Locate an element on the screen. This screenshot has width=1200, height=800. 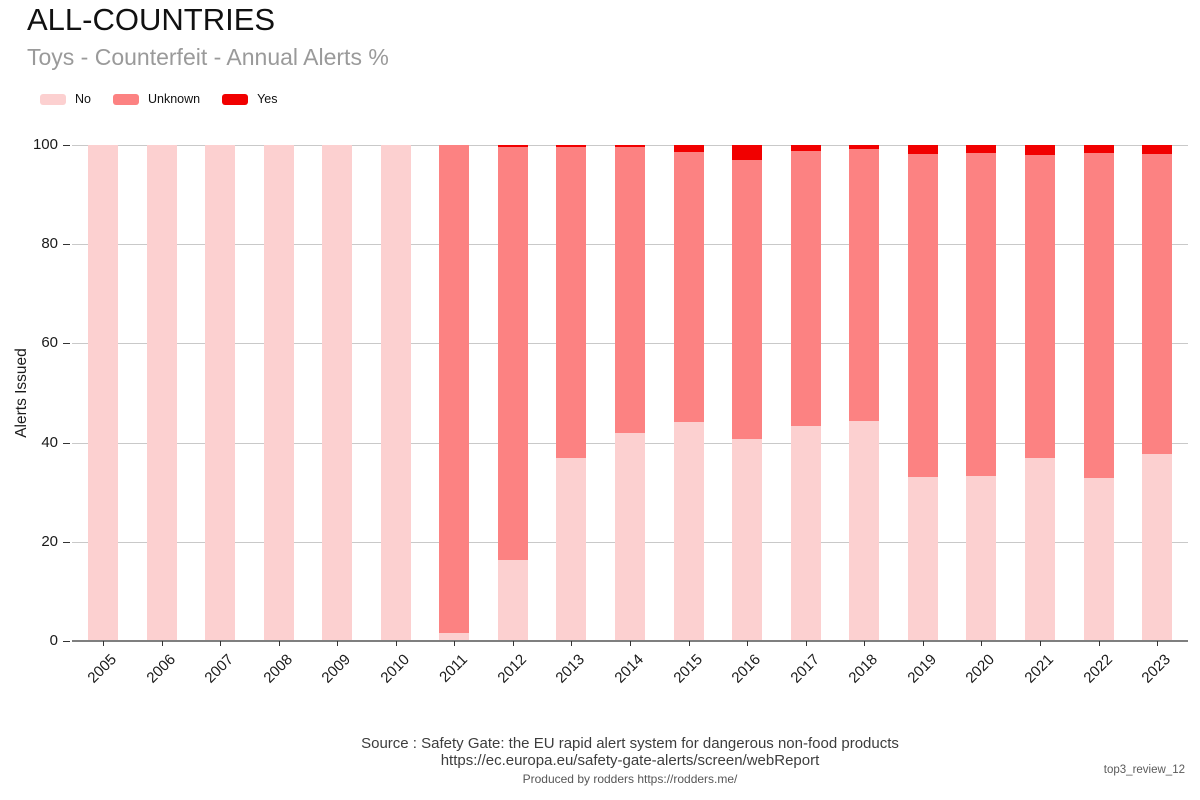
y-tick-label: 40 is located at coordinates (49, 442).